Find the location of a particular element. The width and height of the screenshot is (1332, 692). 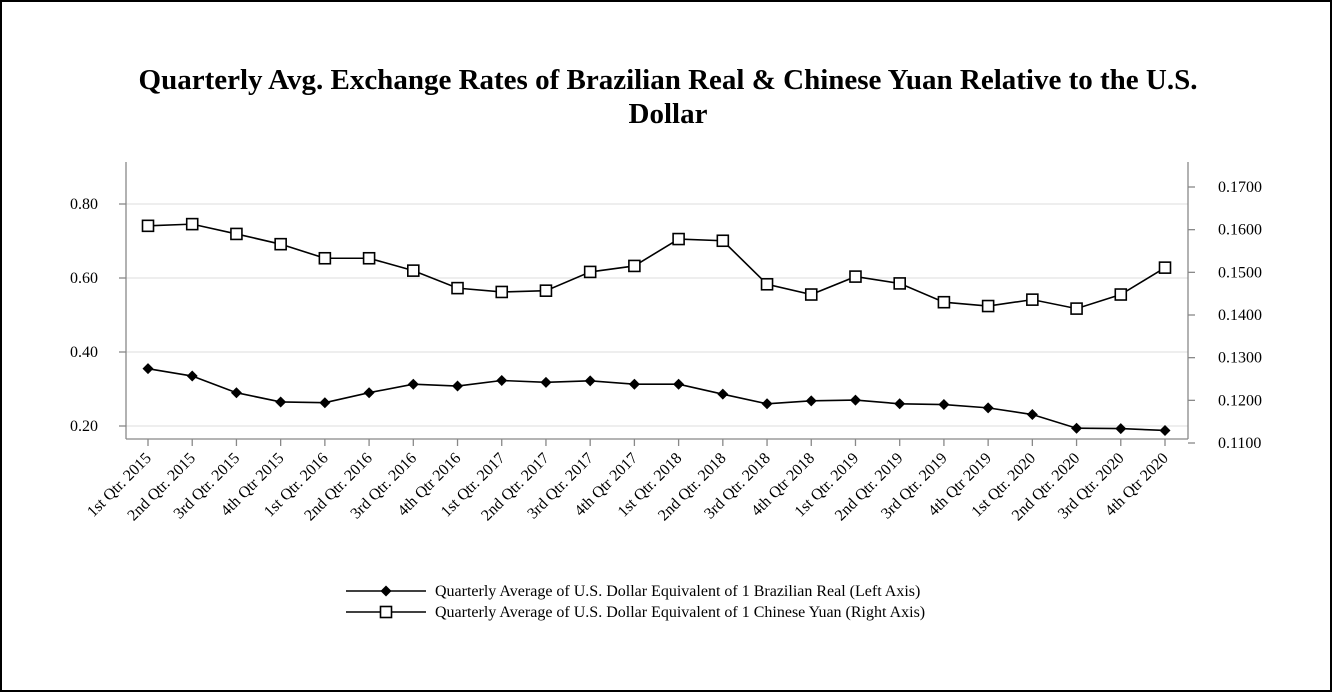

left-tick-label: 0.20 is located at coordinates (84, 426).